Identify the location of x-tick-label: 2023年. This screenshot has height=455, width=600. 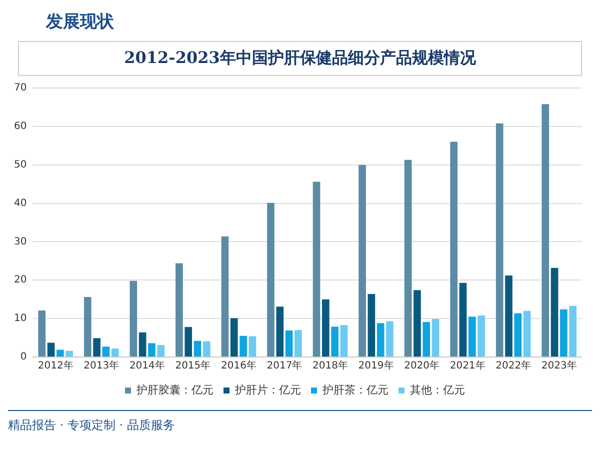
(559, 366).